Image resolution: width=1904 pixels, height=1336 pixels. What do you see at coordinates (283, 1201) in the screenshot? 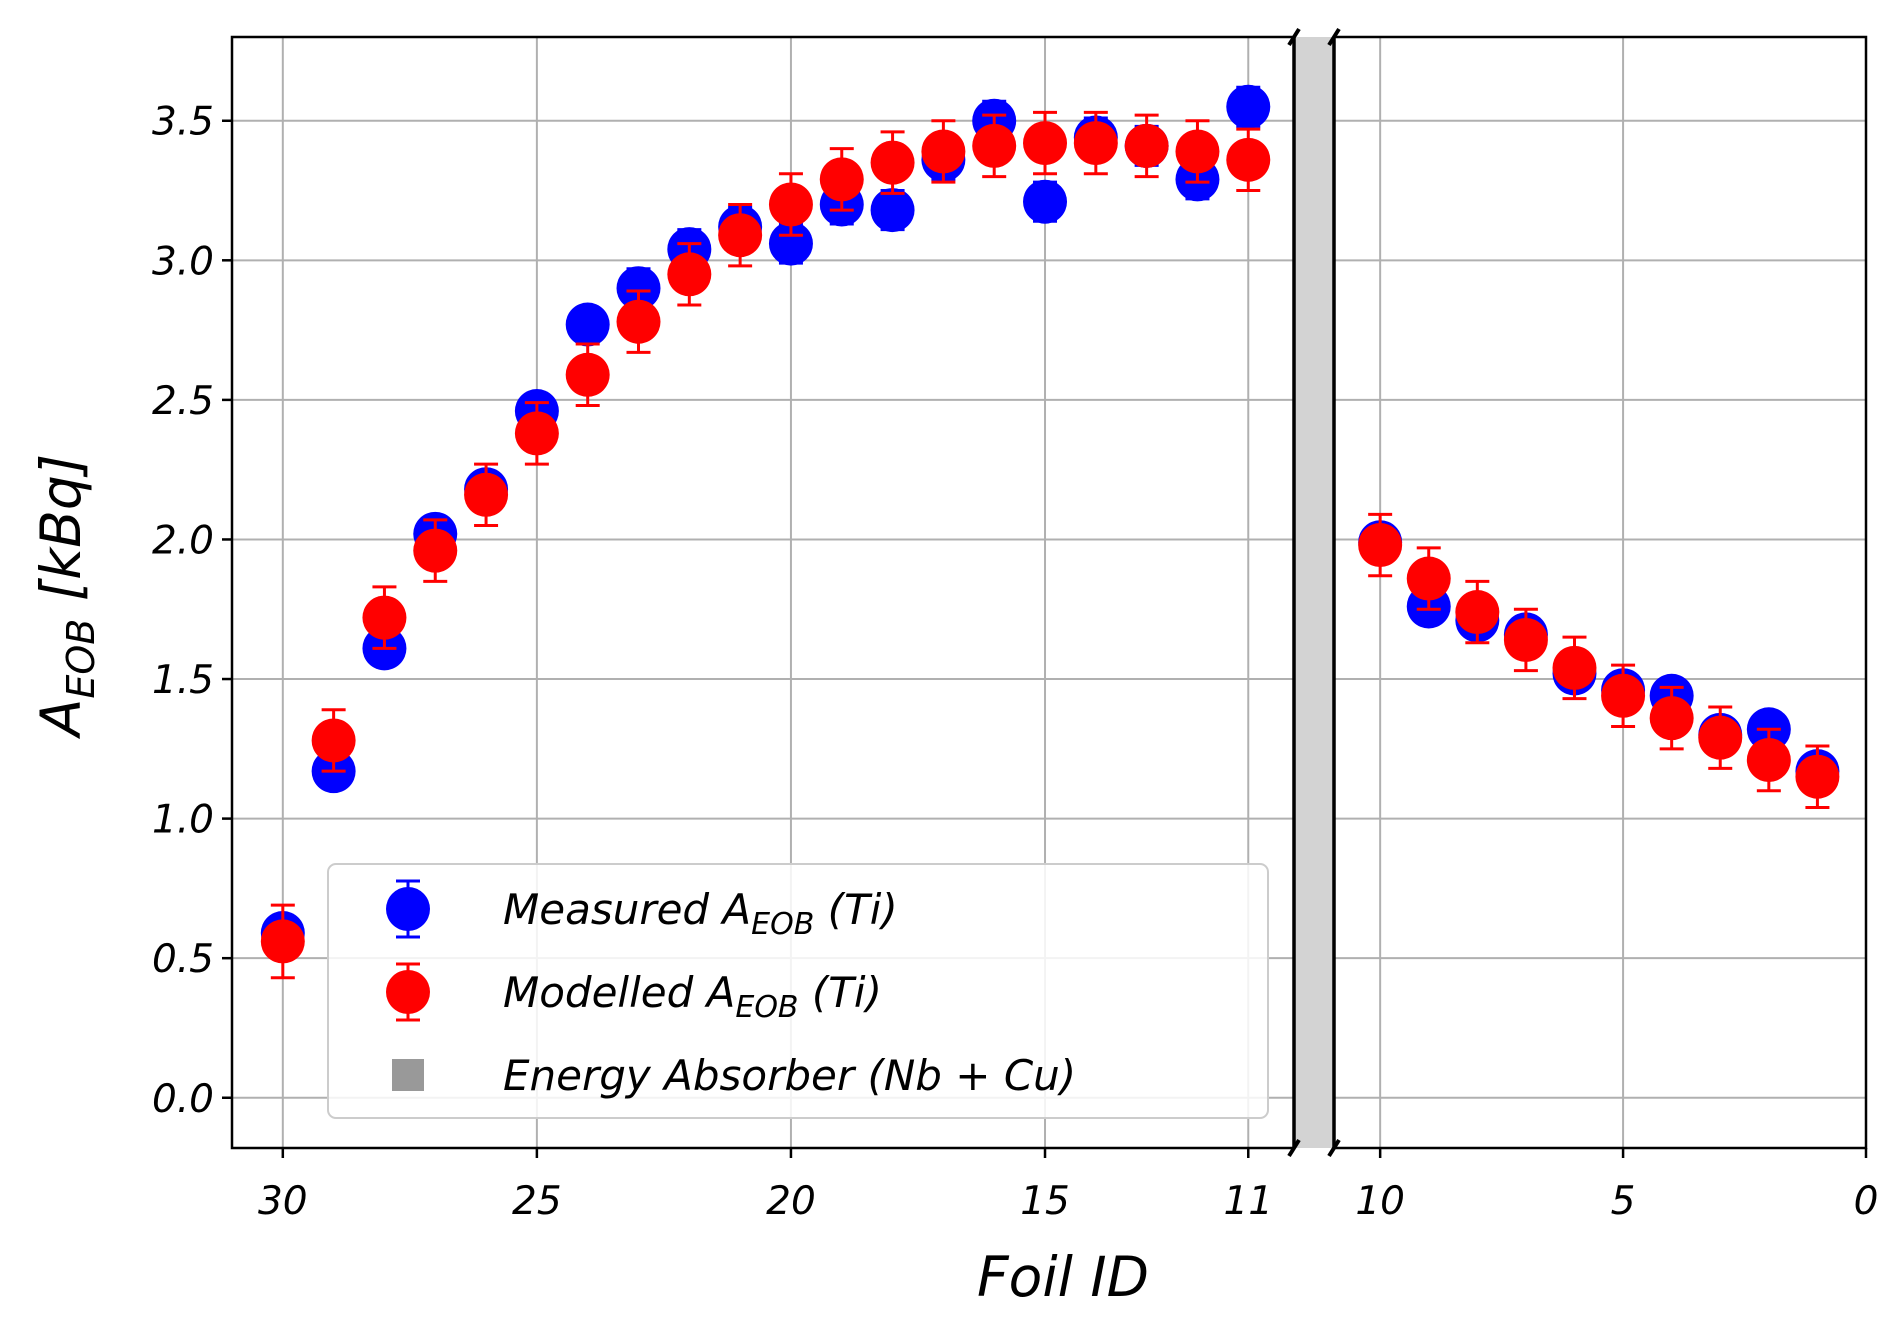
I see `x-tick-label: 30` at bounding box center [283, 1201].